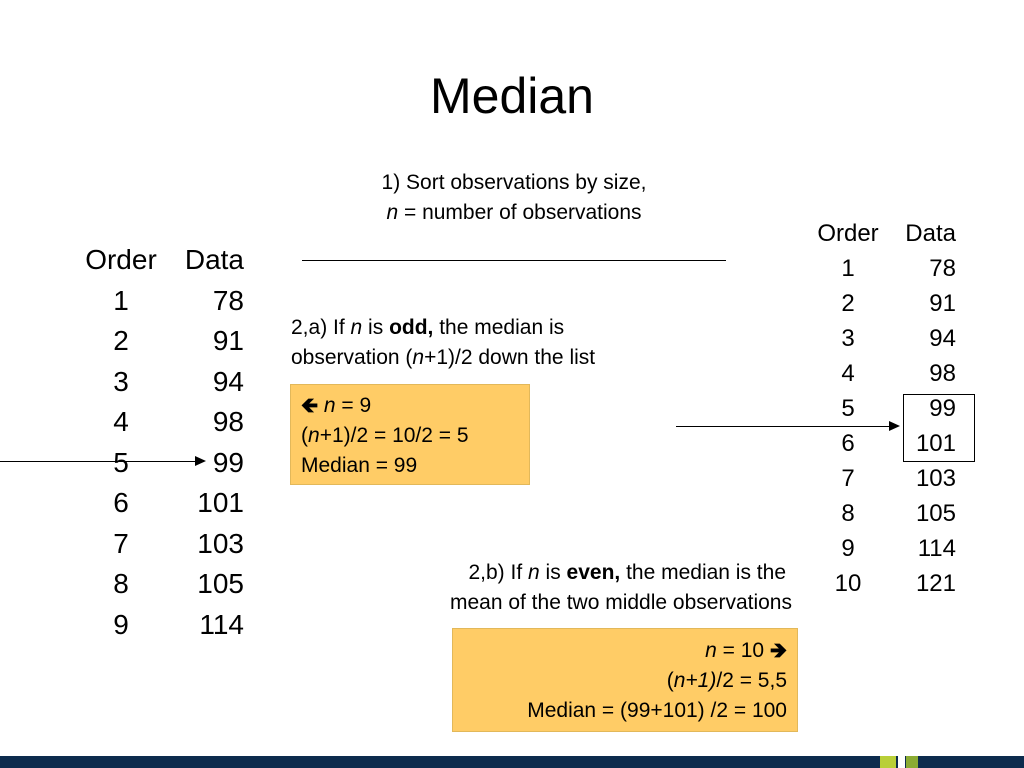 This screenshot has width=1024, height=768. I want to click on order-cell: 10, so click(848, 583).